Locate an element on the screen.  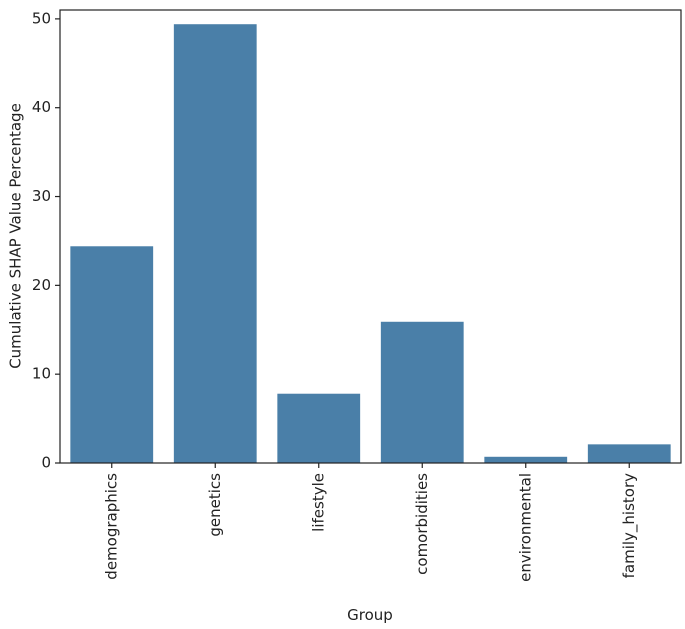
y-tick-label: 40 is located at coordinates (41, 107).